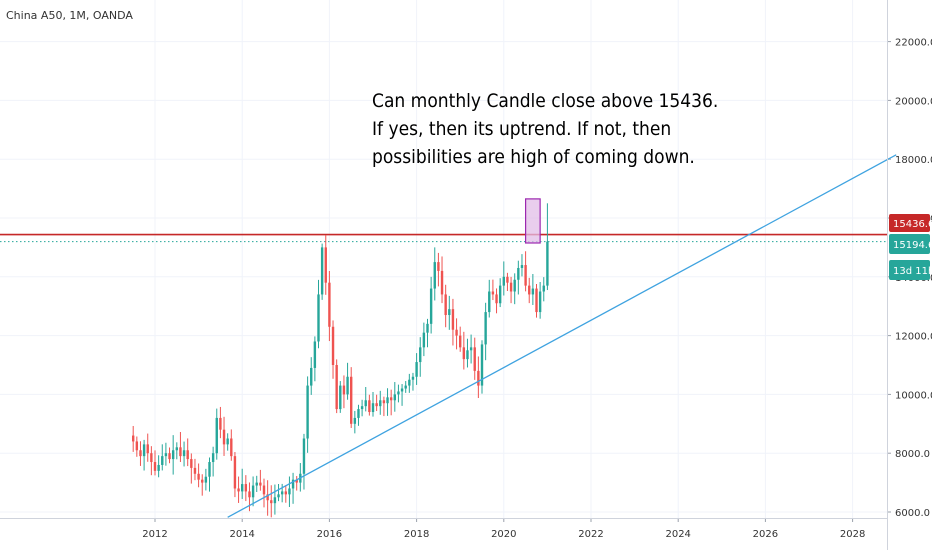 The image size is (932, 550). I want to click on x-tick-label: 2020, so click(503, 534).